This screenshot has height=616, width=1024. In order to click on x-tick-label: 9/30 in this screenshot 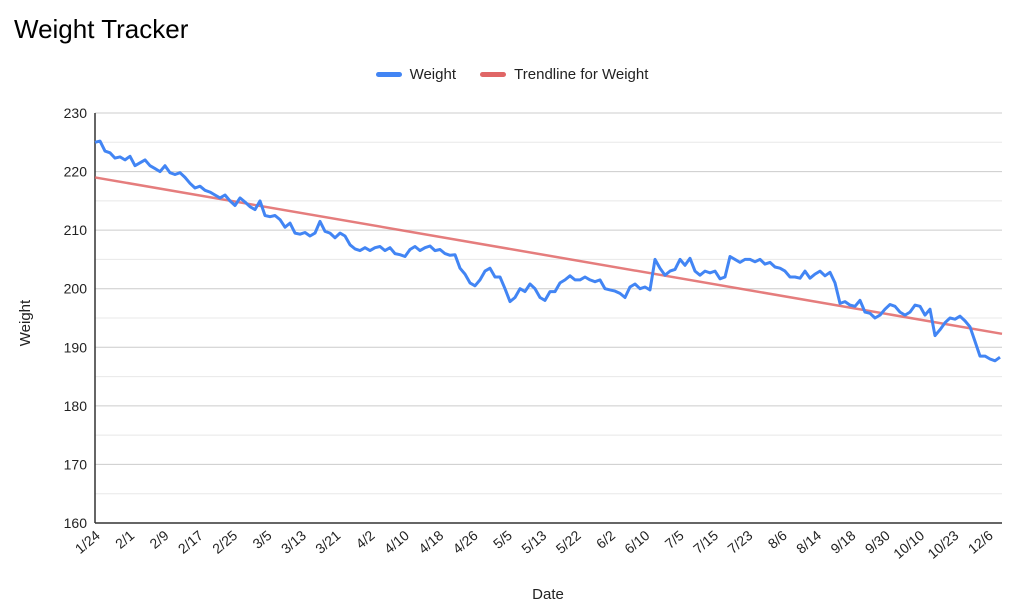, I will do `click(877, 542)`.